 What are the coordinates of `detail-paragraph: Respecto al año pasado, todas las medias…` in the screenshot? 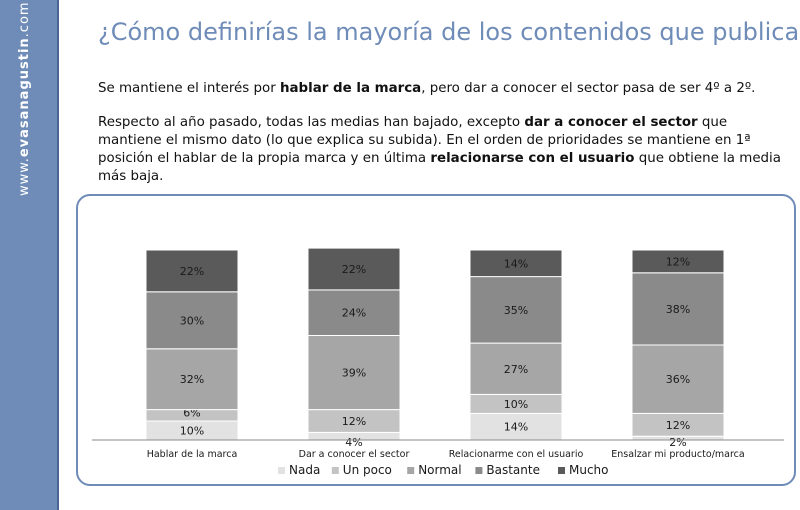 It's located at (443, 150).